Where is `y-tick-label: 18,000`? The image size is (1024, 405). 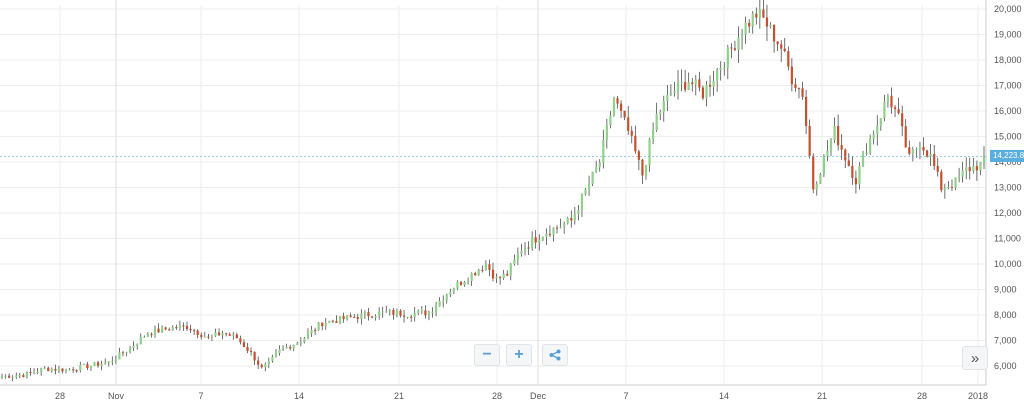 y-tick-label: 18,000 is located at coordinates (1008, 60).